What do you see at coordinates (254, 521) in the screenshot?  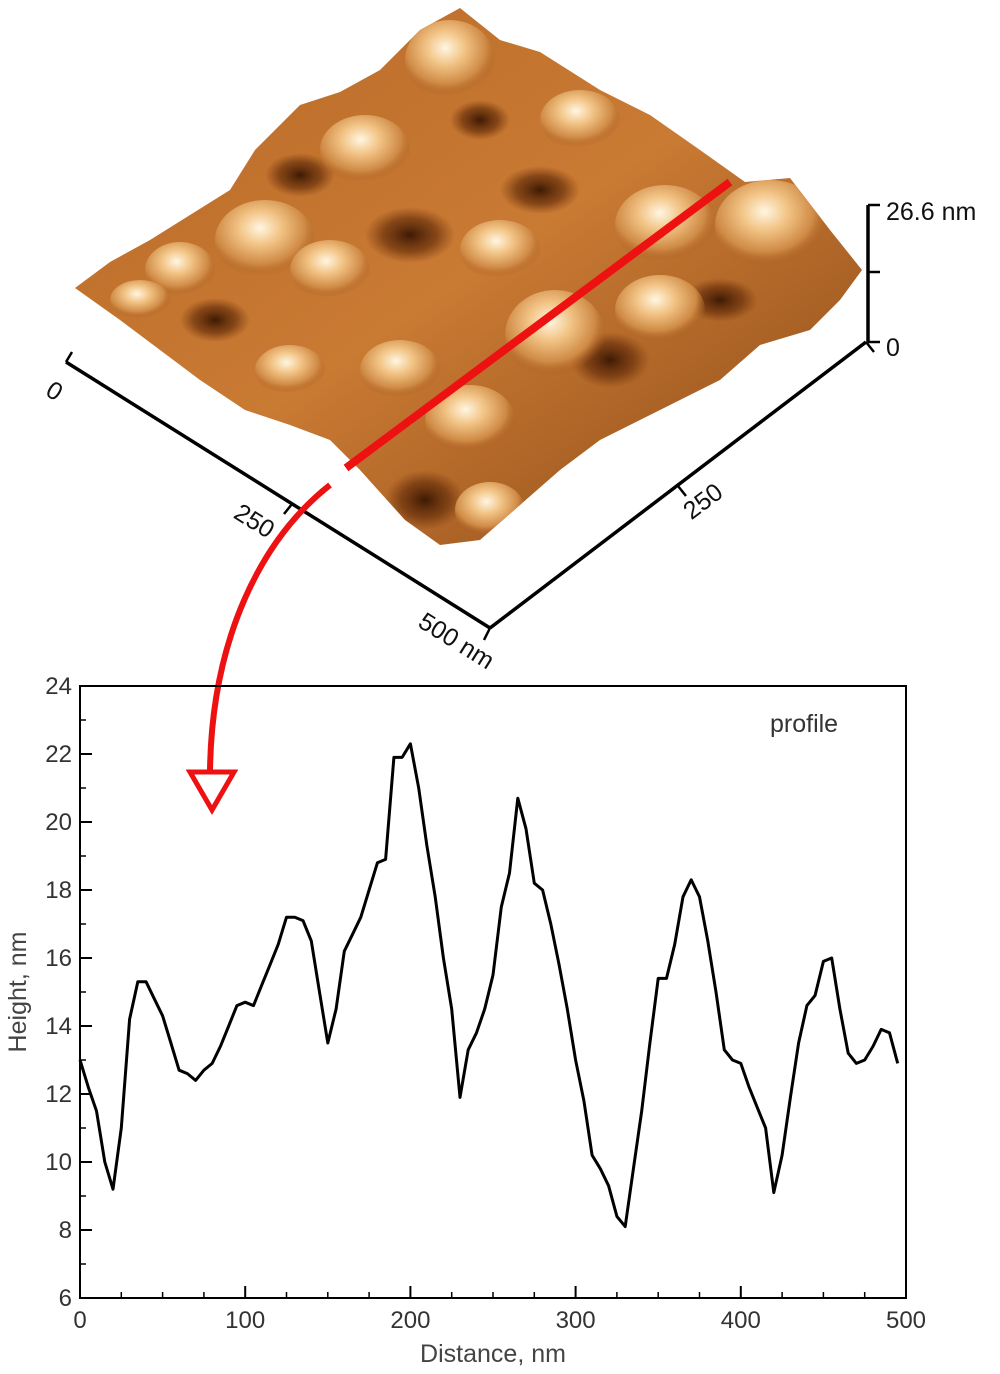 I see `afm-x-mid-label: 250` at bounding box center [254, 521].